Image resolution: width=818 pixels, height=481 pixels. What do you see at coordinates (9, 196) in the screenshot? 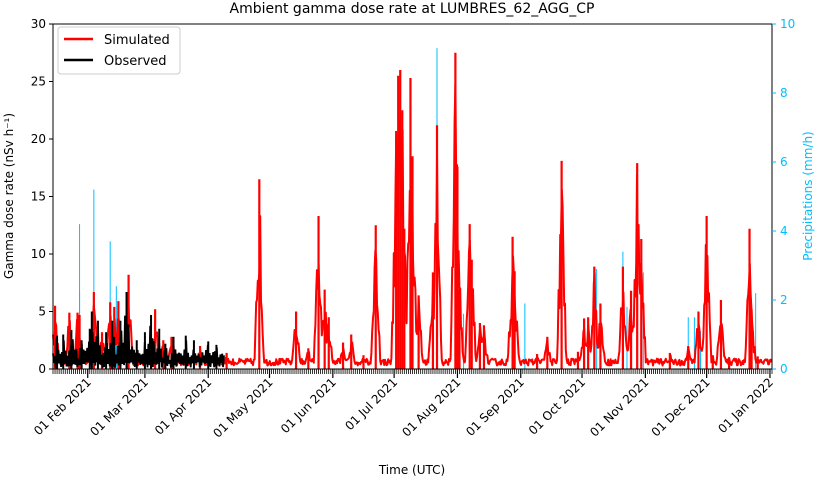
I see `y-axis-left-label: Gamma dose rate (nSv h⁻¹)` at bounding box center [9, 196].